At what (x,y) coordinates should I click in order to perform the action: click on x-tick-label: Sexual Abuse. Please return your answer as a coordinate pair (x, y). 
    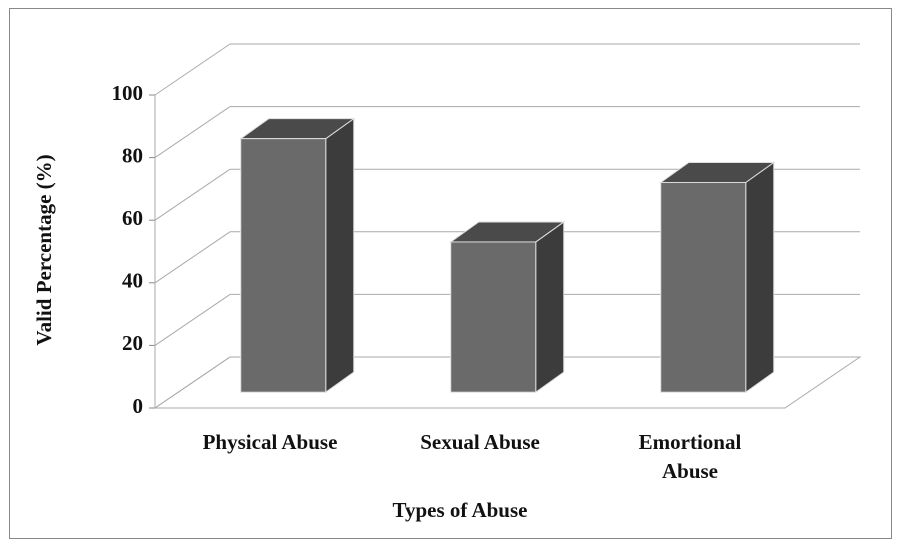
    Looking at the image, I should click on (480, 442).